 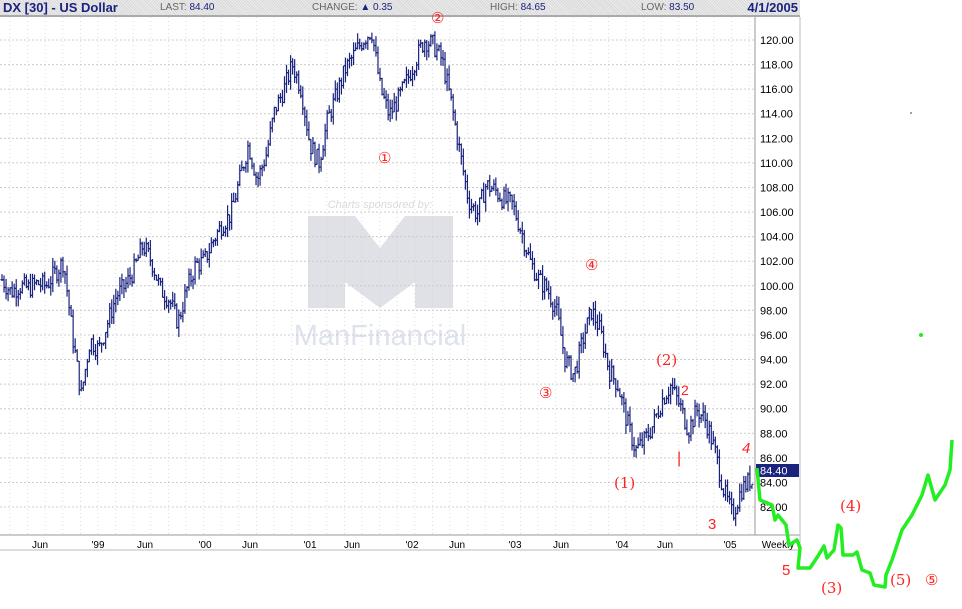 What do you see at coordinates (786, 570) in the screenshot?
I see `wave-label-hand-5: 5` at bounding box center [786, 570].